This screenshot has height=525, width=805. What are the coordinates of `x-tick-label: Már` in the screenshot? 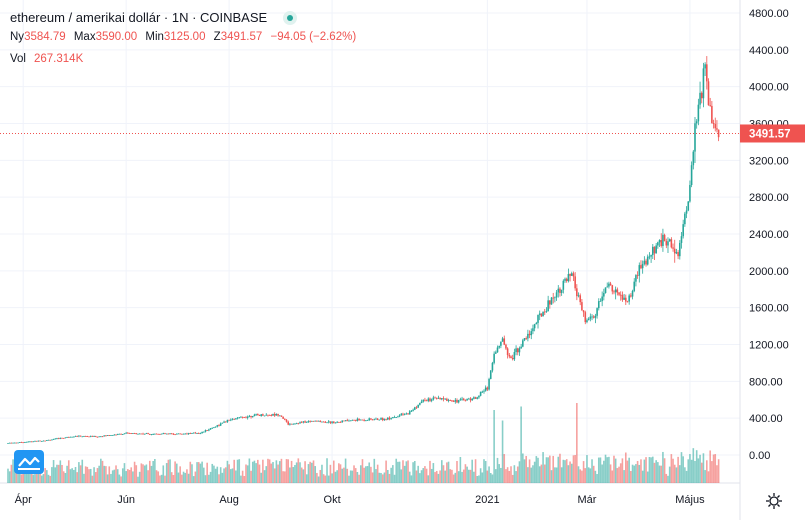 It's located at (586, 500).